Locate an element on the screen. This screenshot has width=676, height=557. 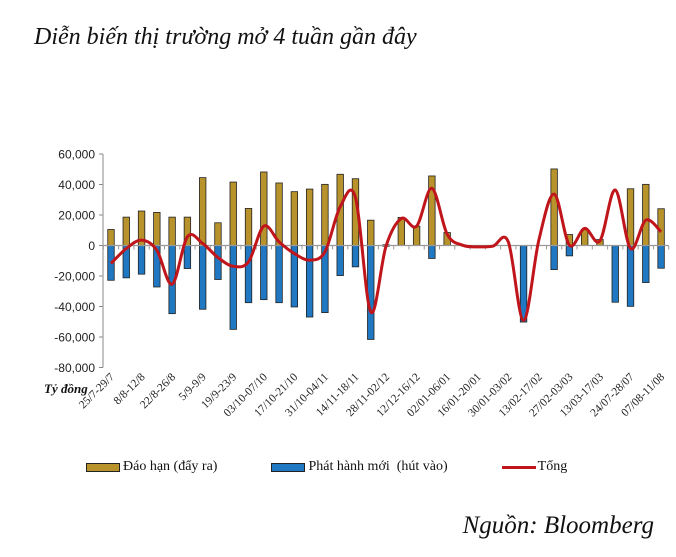
y-tick-label: -20,000 is located at coordinates (74, 277).